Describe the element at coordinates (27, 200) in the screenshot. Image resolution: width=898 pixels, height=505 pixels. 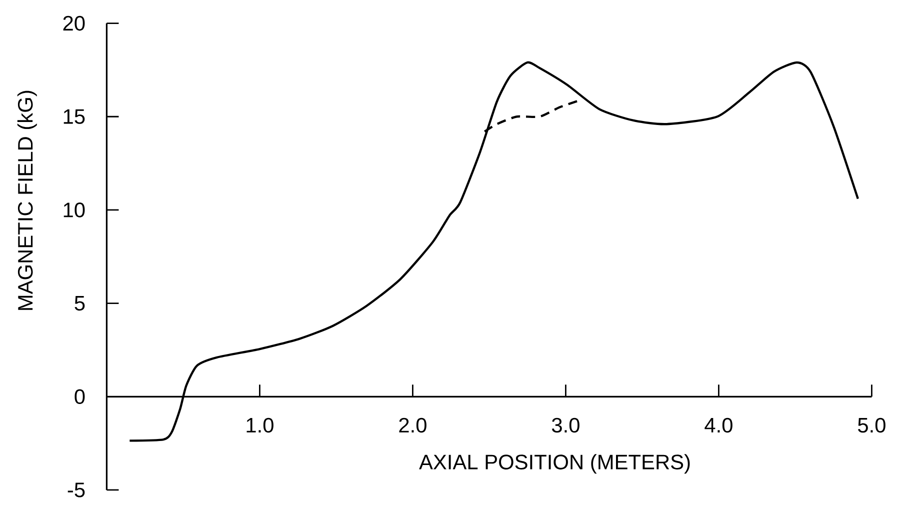
I see `y-axis-title: MAGNETIC FIELD (kG)` at that location.